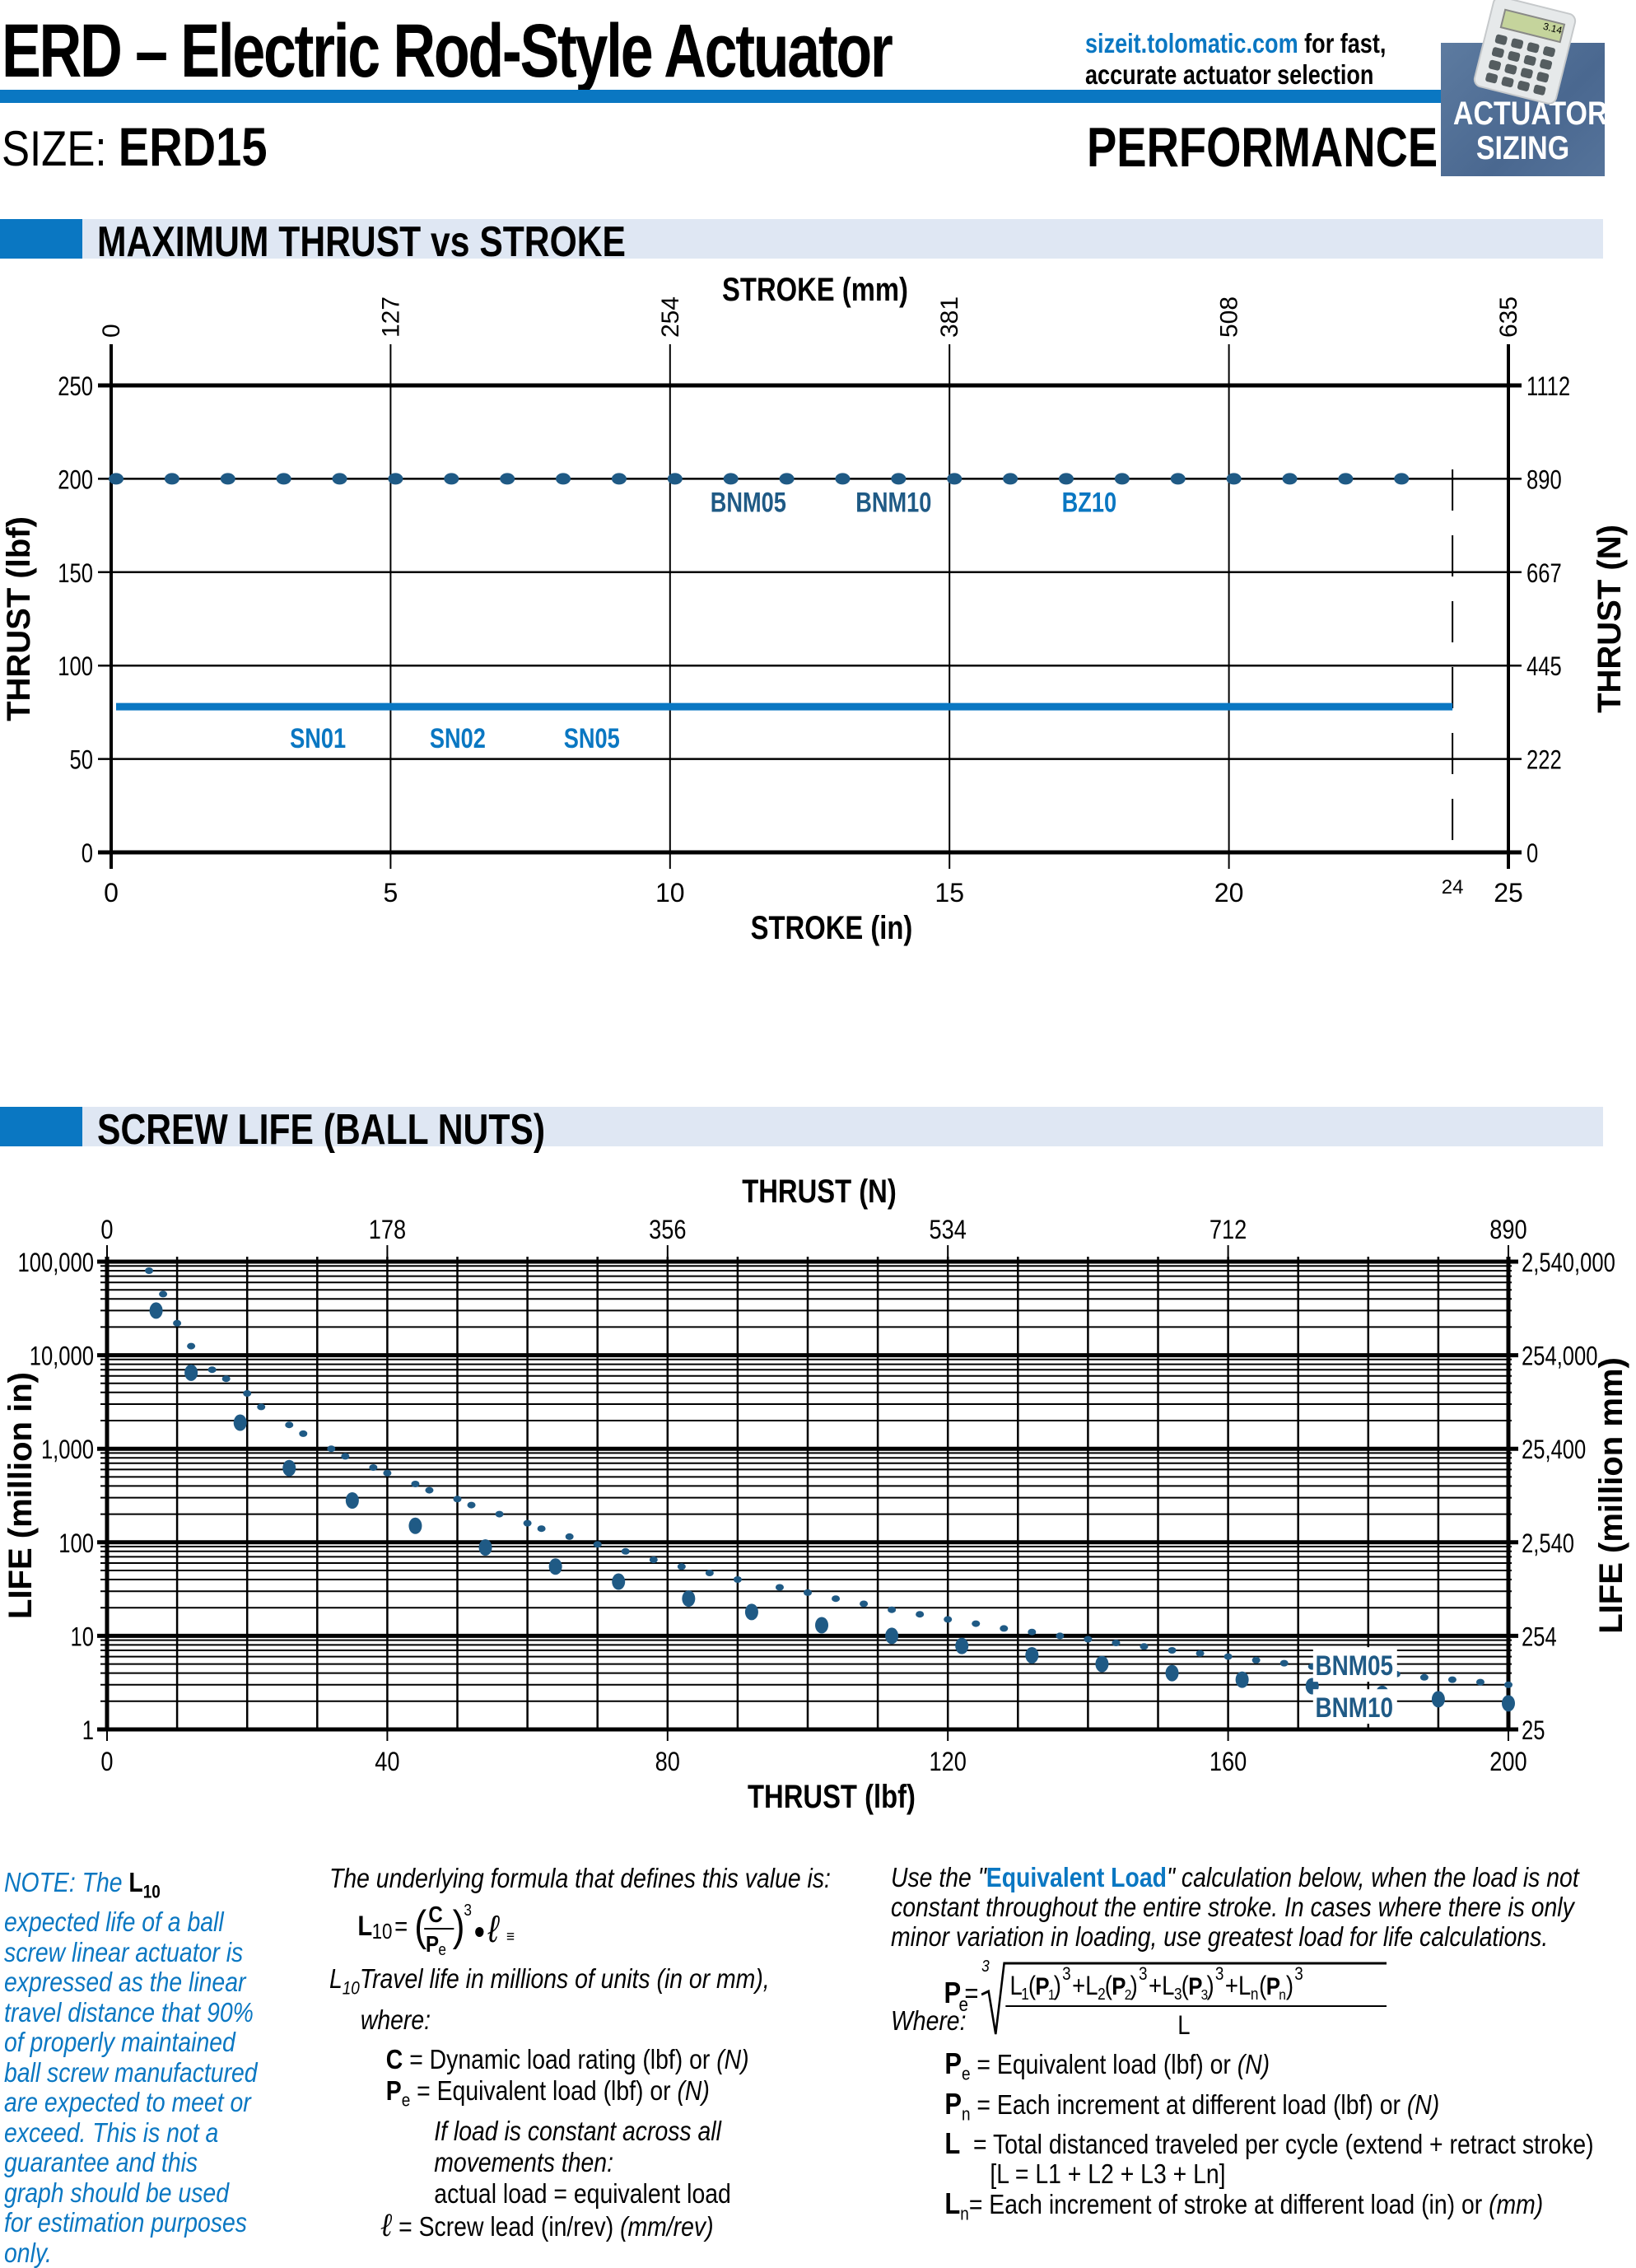 This screenshot has height=2268, width=1636. Describe the element at coordinates (670, 893) in the screenshot. I see `x-tick-label: 10` at that location.